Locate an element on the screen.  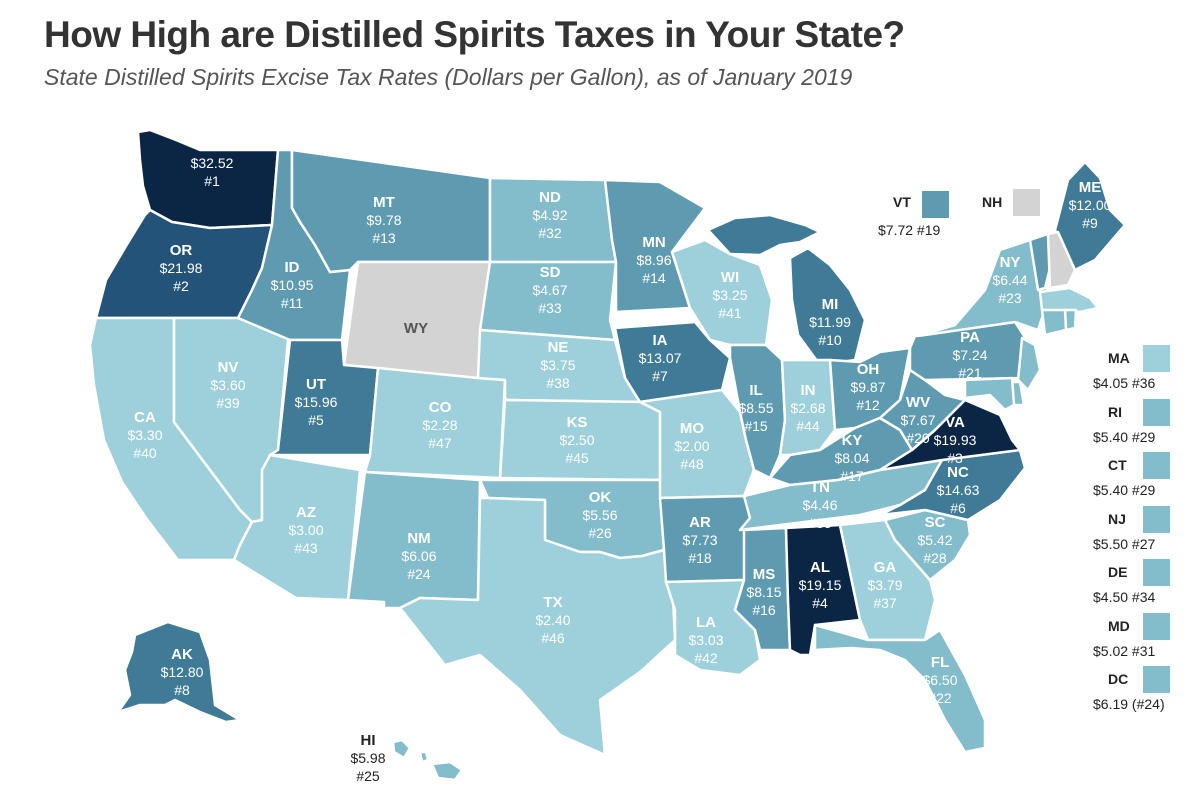
state-va-abbr: VA is located at coordinates (955, 422).